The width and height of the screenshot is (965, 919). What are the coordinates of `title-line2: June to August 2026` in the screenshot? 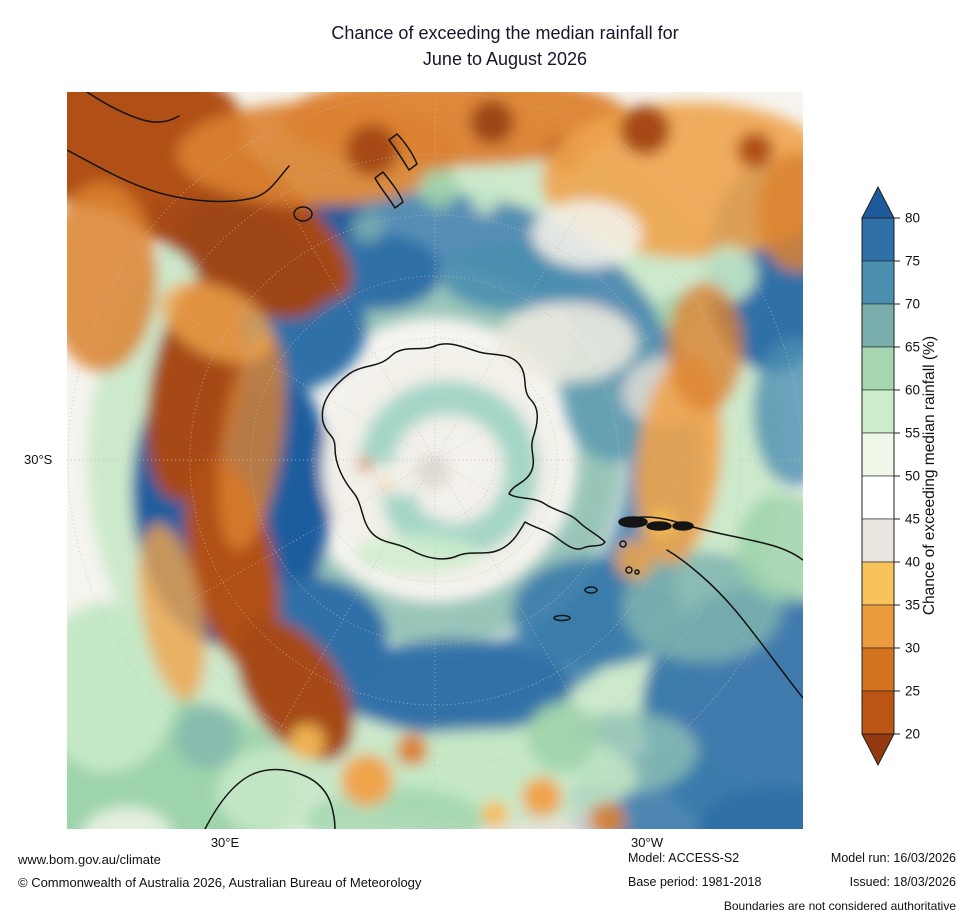 It's located at (505, 59).